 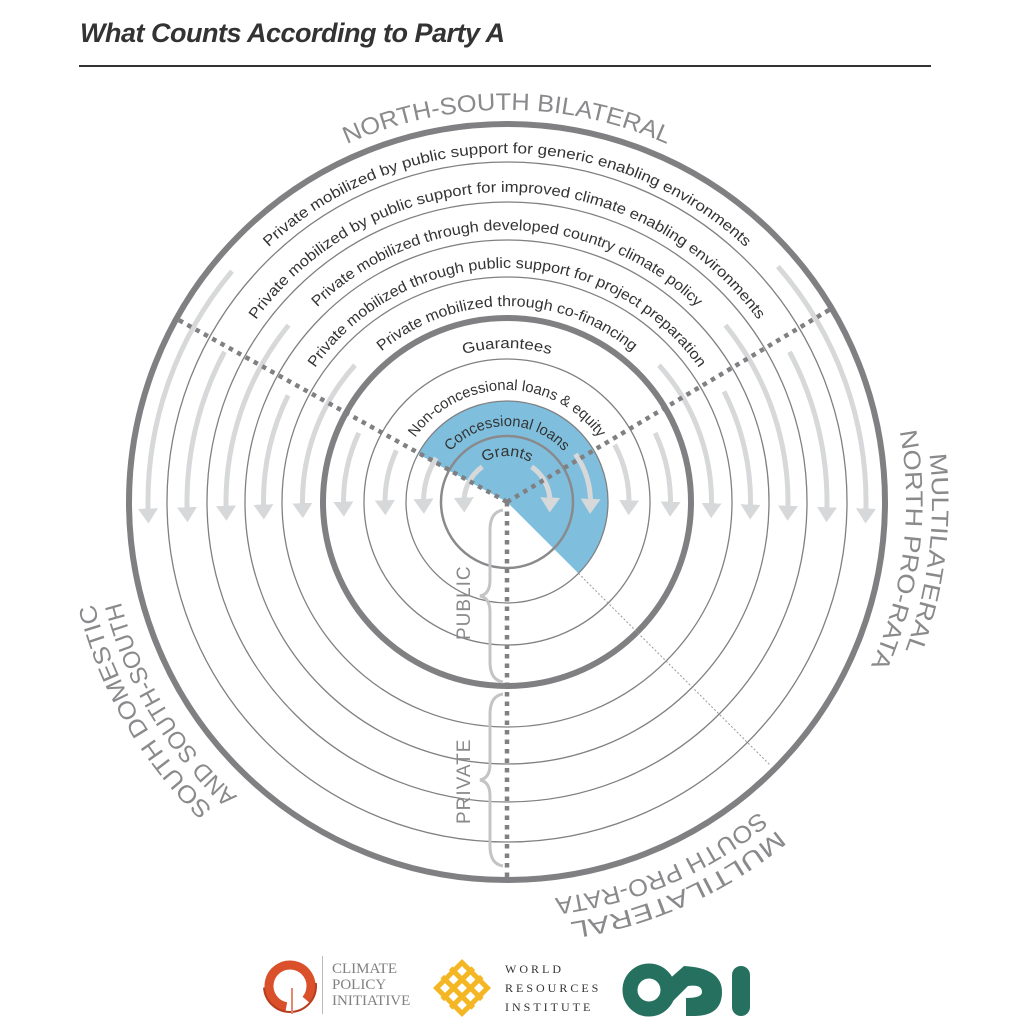 I want to click on cpi-wordmark: CLIMATE POLICY INITIATIVE, so click(x=371, y=985).